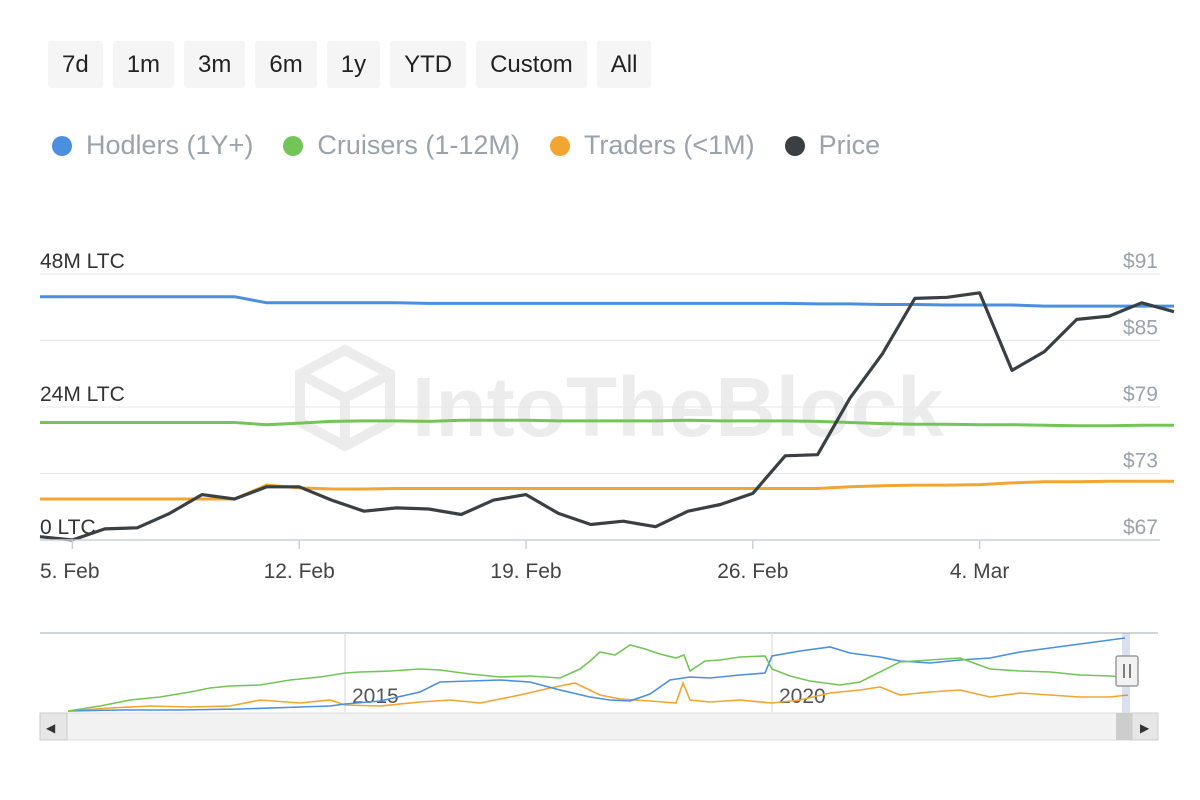 The height and width of the screenshot is (800, 1200). Describe the element at coordinates (752, 571) in the screenshot. I see `x-axis-tick-label: 26. Feb` at that location.